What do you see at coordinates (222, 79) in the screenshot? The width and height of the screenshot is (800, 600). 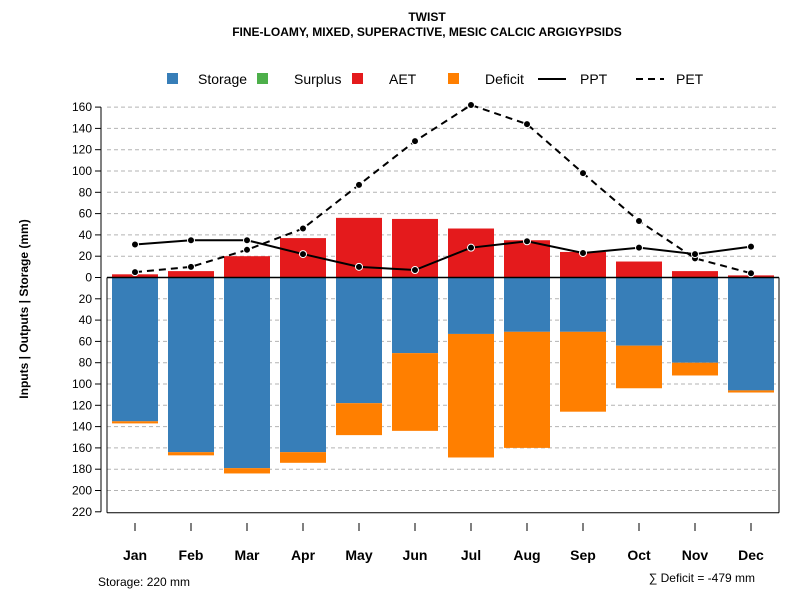 I see `legend-label-storage: Storage` at bounding box center [222, 79].